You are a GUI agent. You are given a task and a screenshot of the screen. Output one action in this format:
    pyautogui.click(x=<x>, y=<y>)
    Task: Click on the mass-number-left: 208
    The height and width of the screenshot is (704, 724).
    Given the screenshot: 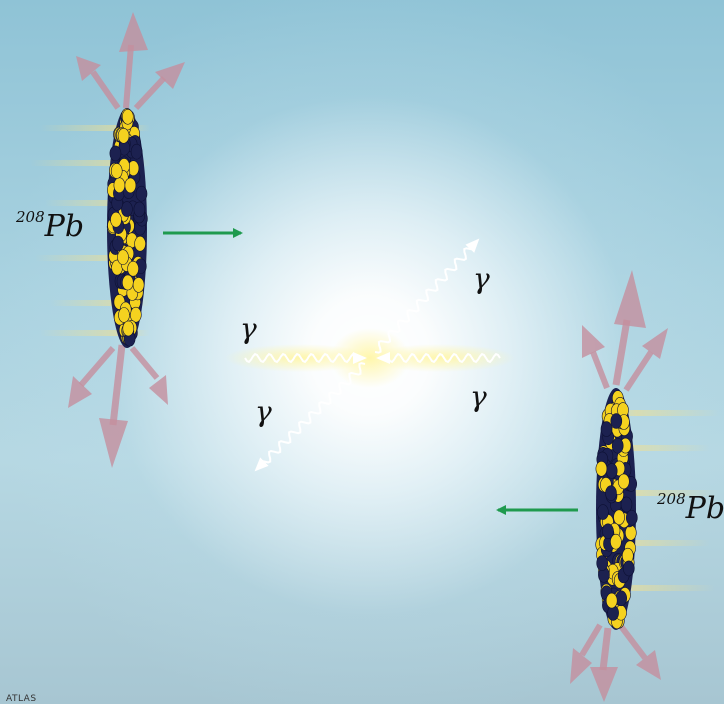 What is the action you would take?
    pyautogui.click(x=30, y=217)
    